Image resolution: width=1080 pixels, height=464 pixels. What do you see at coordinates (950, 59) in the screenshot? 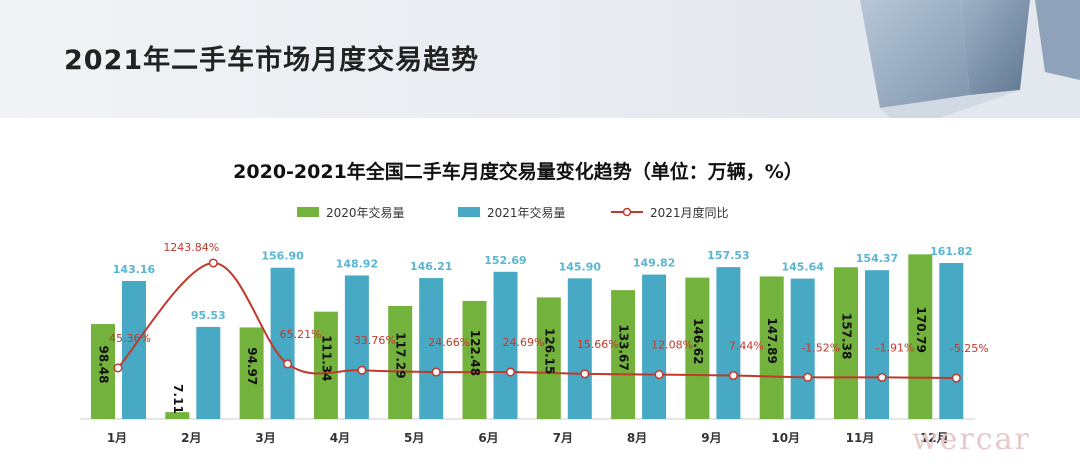
I see `decorative-cubes` at bounding box center [950, 59].